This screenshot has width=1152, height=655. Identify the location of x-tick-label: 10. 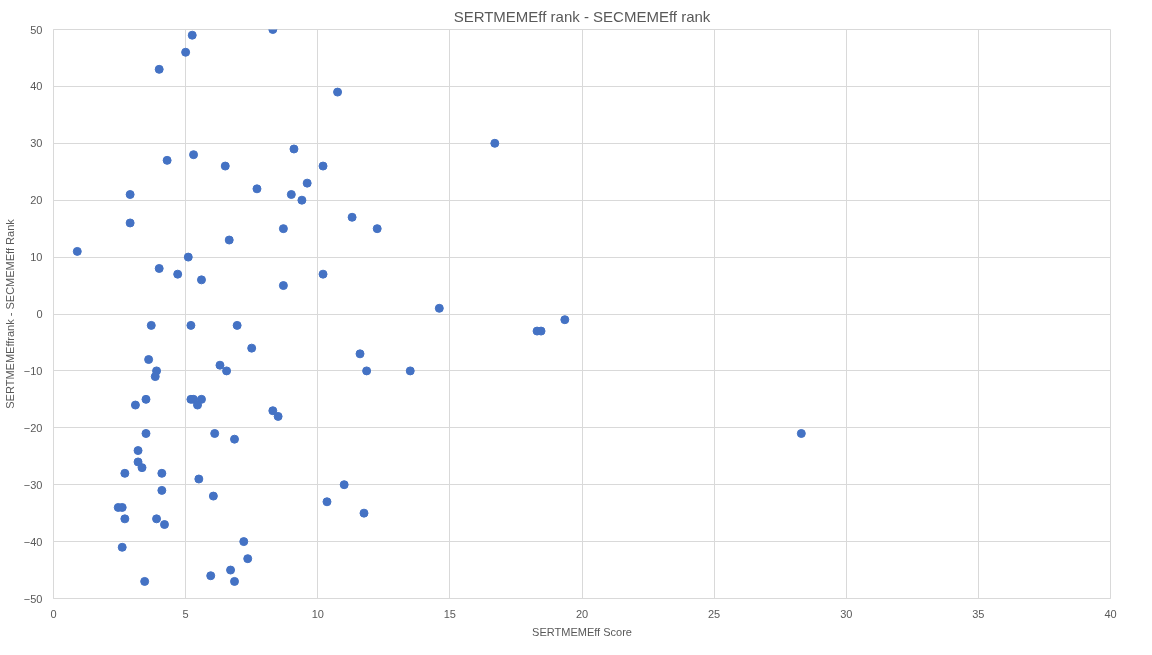
(317, 613).